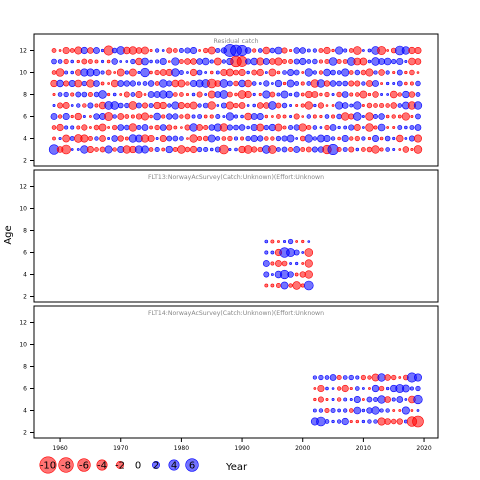 This screenshot has height=480, width=480. I want to click on legend-title: Year, so click(236, 467).